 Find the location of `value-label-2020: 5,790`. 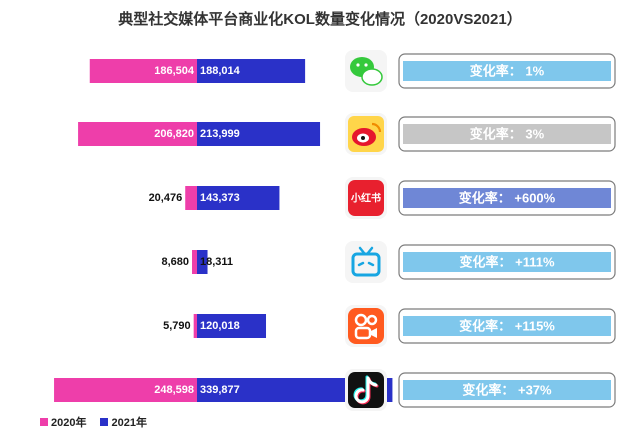

value-label-2020: 5,790 is located at coordinates (177, 326).